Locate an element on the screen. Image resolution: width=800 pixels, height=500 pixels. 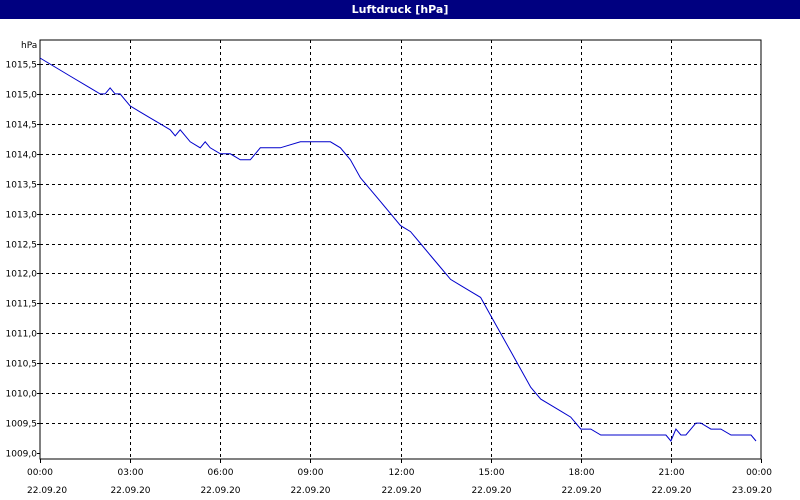
y-tick-label: 1014,5 is located at coordinates (22, 126).